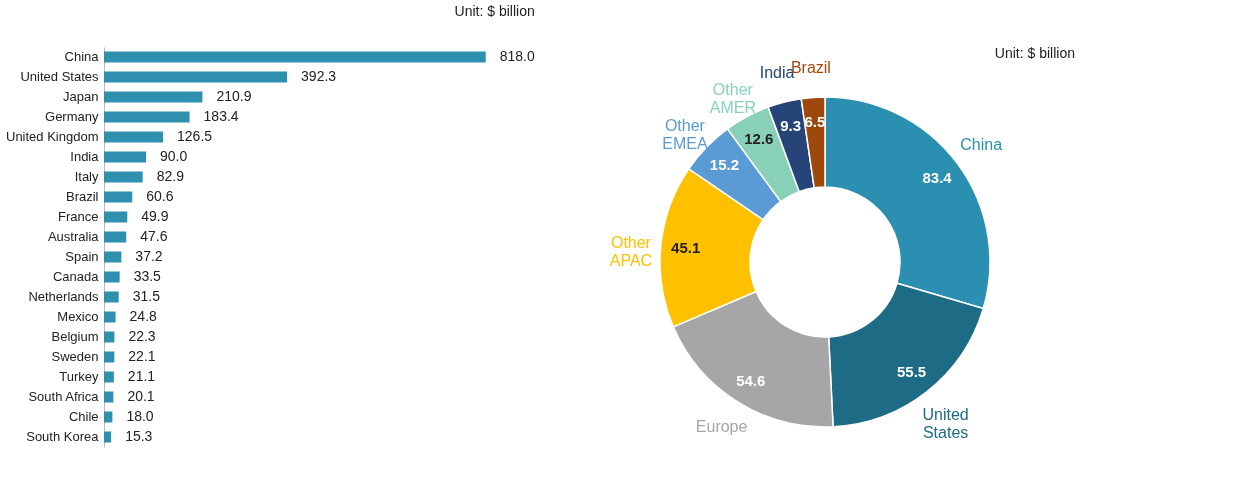  I want to click on data-label: 22.3, so click(142, 336).